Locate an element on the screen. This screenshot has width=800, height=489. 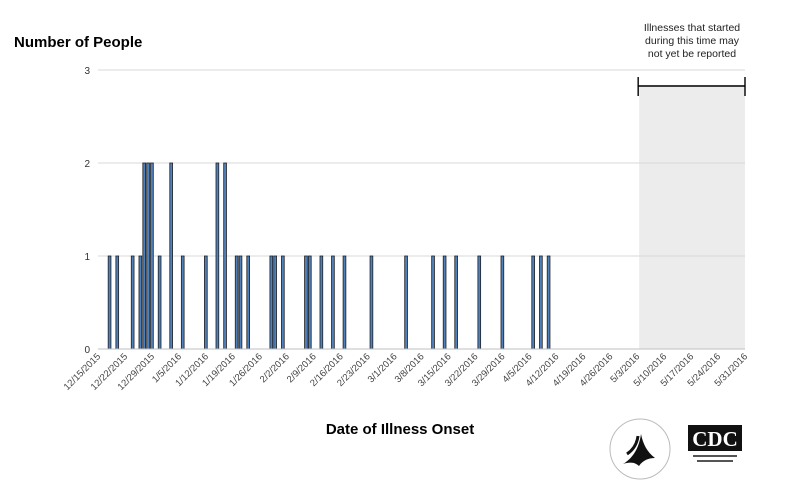
svg-text: CDC is located at coordinates (715, 439).